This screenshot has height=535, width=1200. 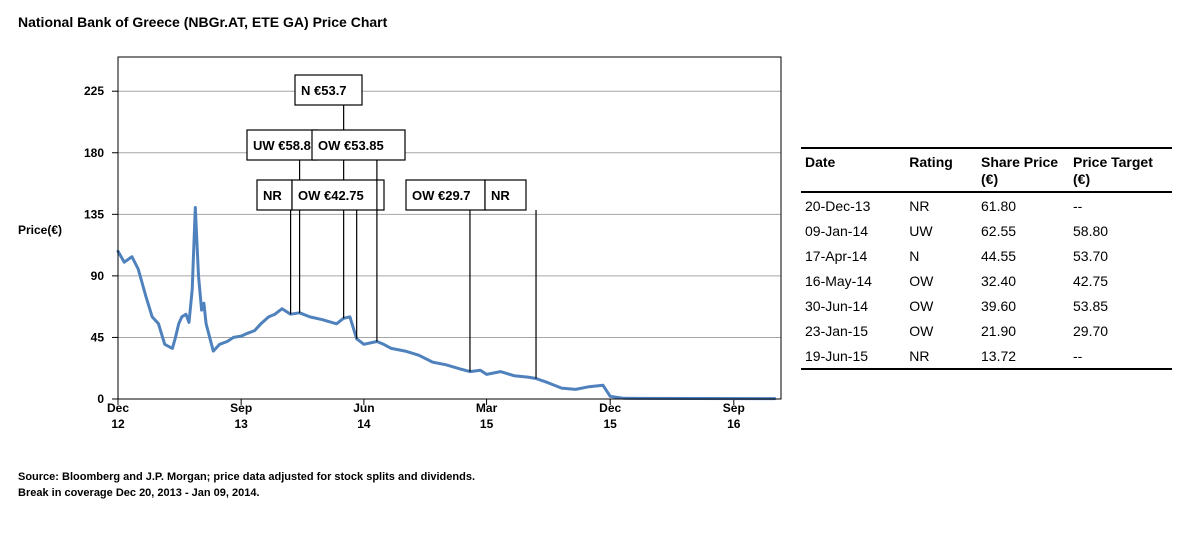 What do you see at coordinates (351, 145) in the screenshot?
I see `annotation-label: OW €53.85` at bounding box center [351, 145].